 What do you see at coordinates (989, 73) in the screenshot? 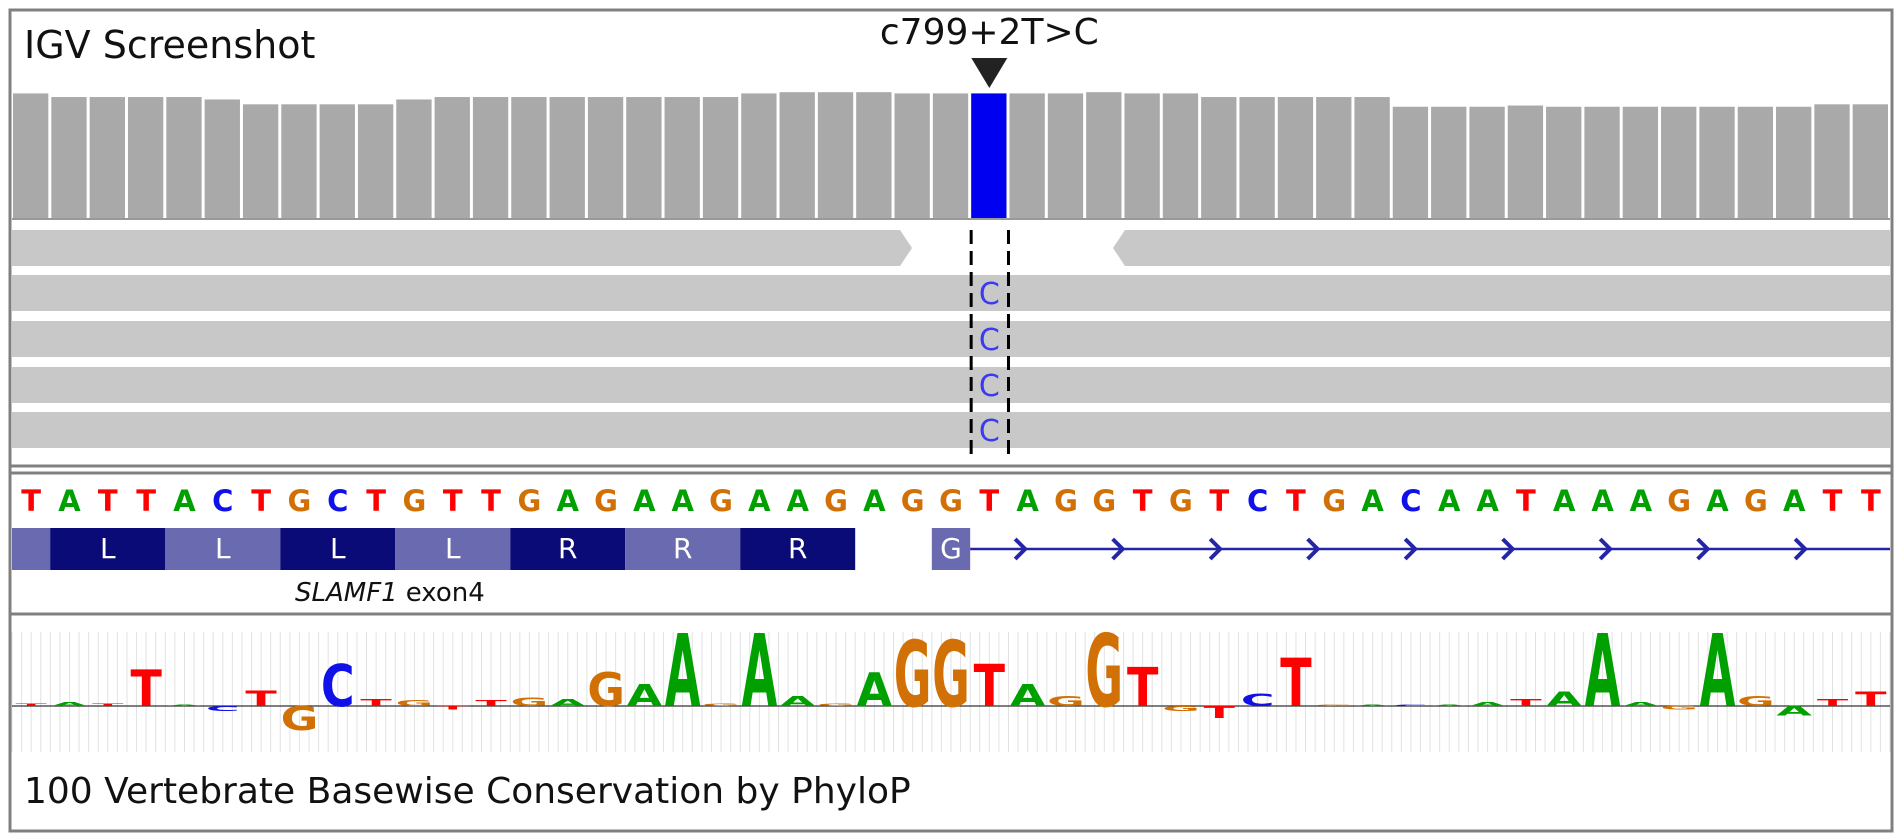
I see `variant-marker` at bounding box center [989, 73].